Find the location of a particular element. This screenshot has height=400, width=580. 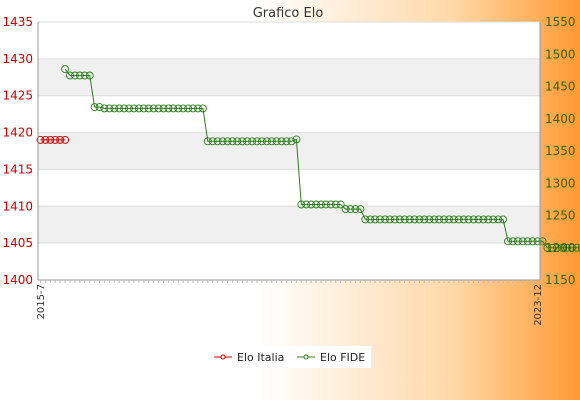

legend-marker-elo-italia is located at coordinates (223, 357).